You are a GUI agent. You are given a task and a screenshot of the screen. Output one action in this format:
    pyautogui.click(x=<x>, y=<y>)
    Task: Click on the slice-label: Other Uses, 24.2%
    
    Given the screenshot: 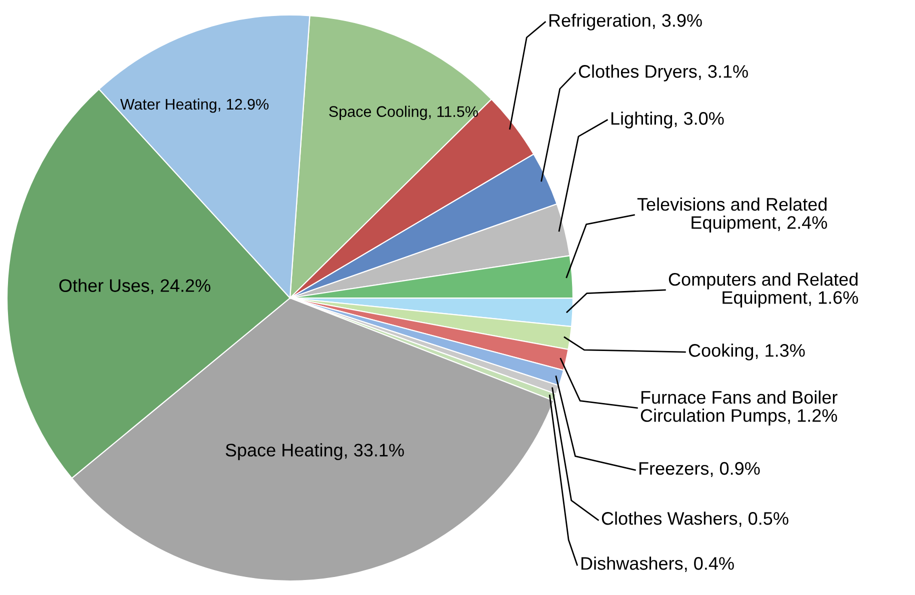 What is the action you would take?
    pyautogui.click(x=134, y=286)
    